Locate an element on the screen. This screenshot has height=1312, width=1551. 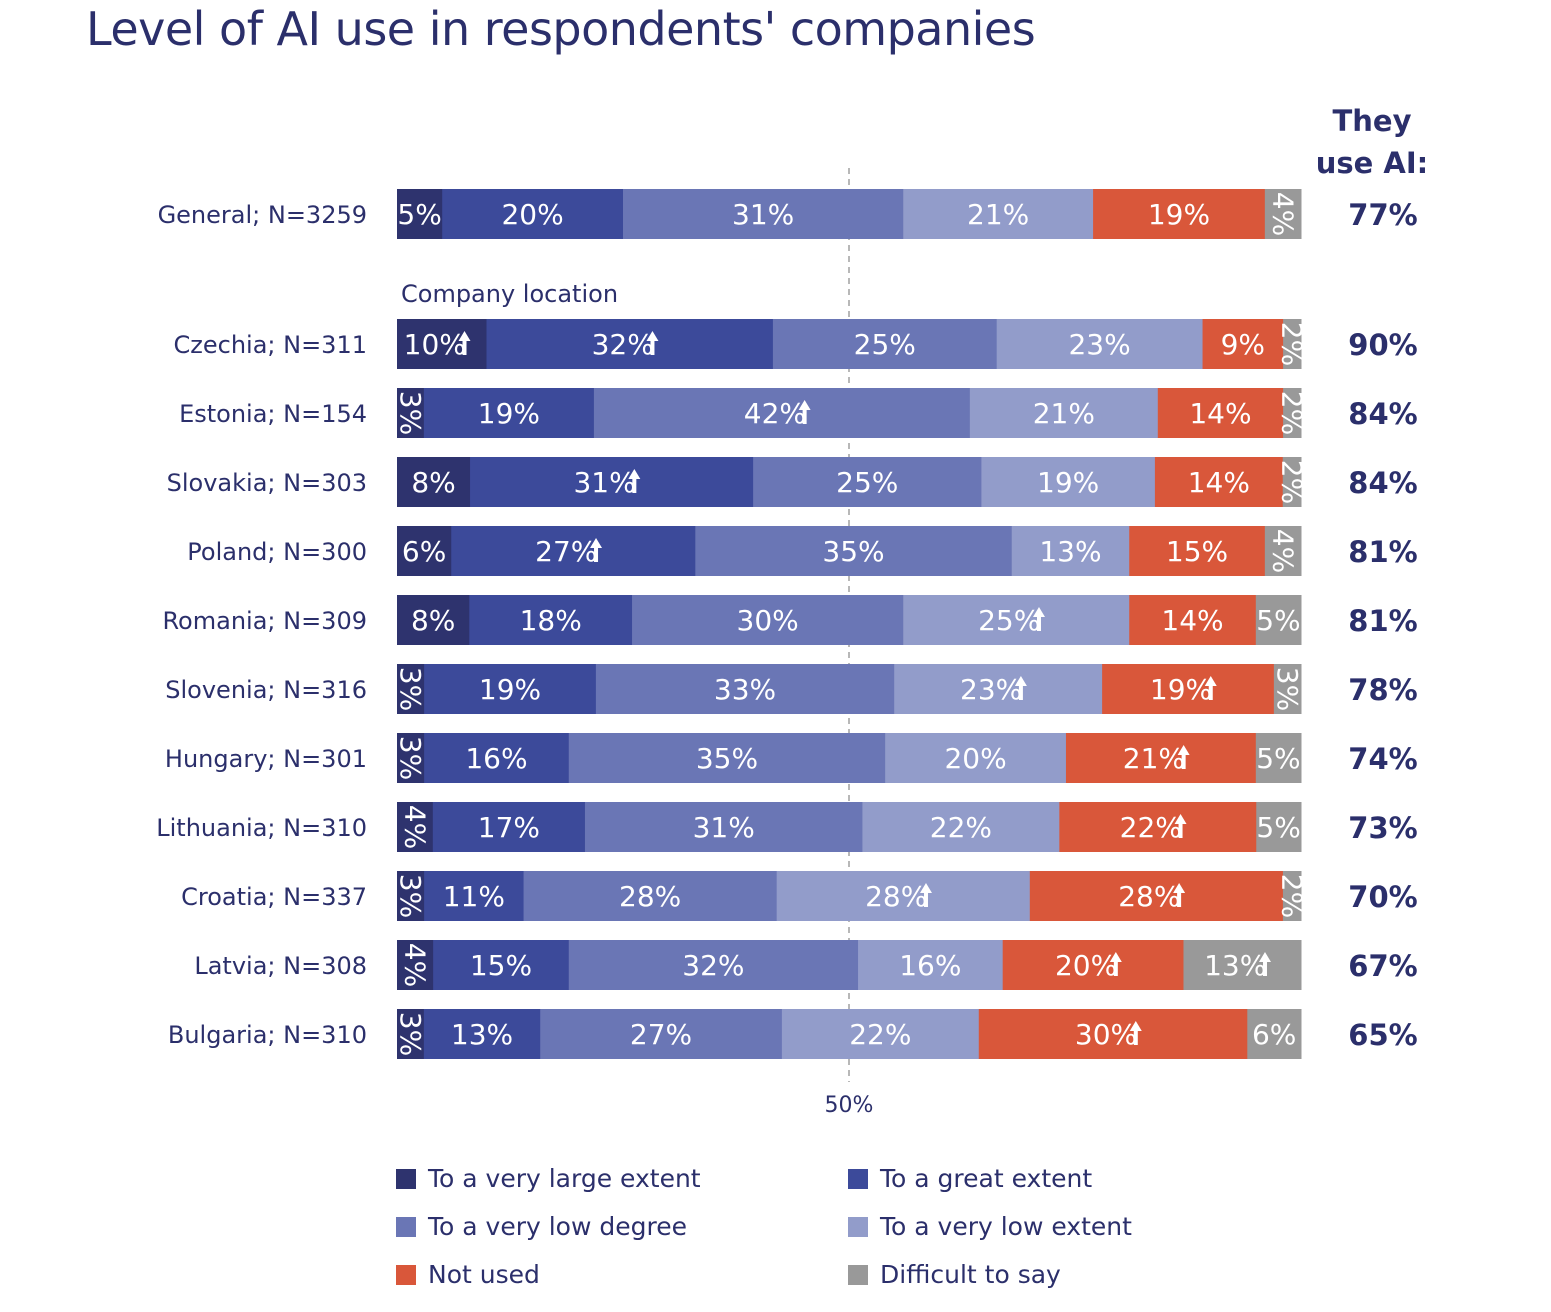
category-label: Poland; N=300 is located at coordinates (277, 552).